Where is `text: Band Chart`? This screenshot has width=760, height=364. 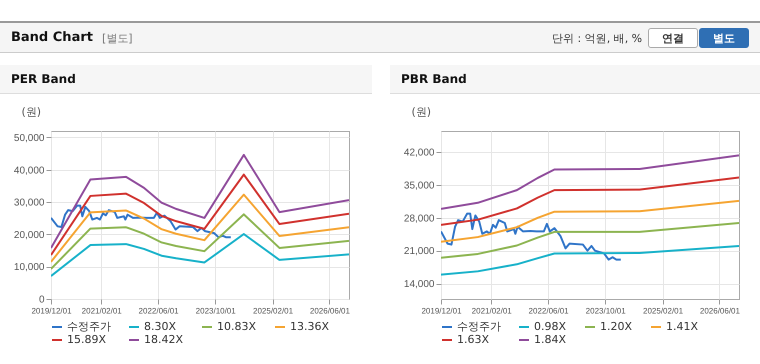
text: Band Chart is located at coordinates (52, 37).